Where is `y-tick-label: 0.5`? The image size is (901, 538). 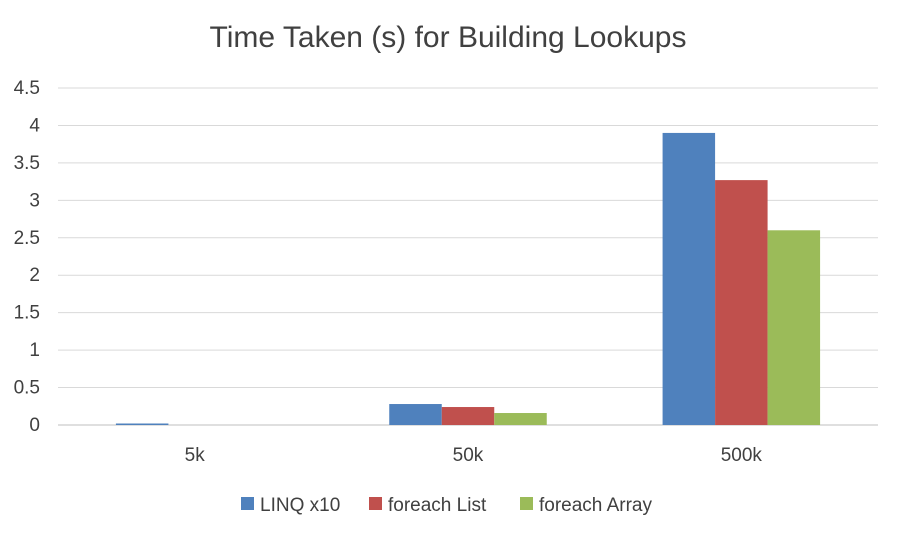
y-tick-label: 0.5 is located at coordinates (27, 388).